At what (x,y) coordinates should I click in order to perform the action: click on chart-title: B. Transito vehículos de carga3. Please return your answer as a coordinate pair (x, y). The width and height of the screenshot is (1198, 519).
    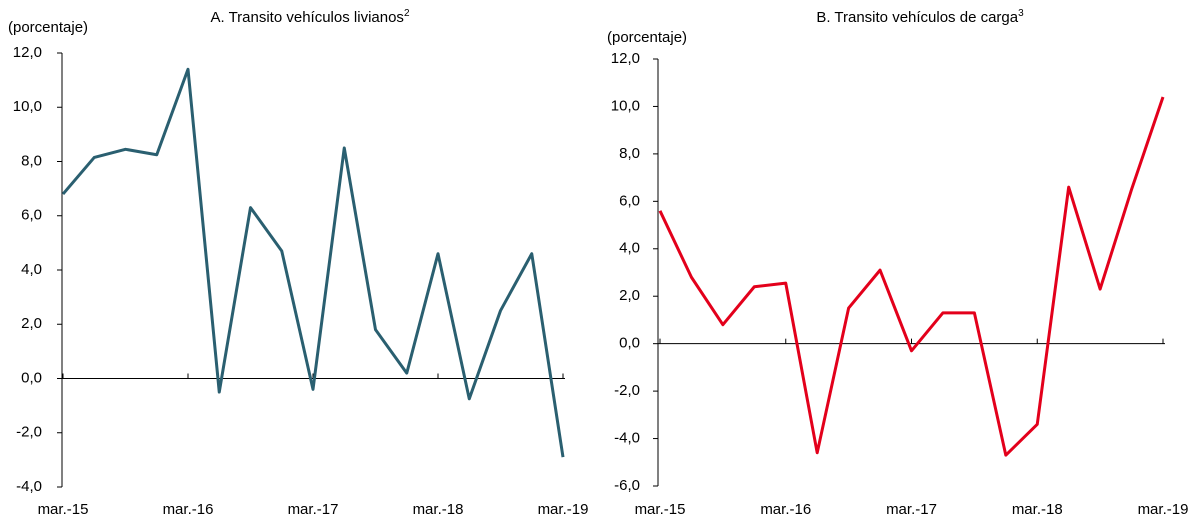
    Looking at the image, I should click on (920, 17).